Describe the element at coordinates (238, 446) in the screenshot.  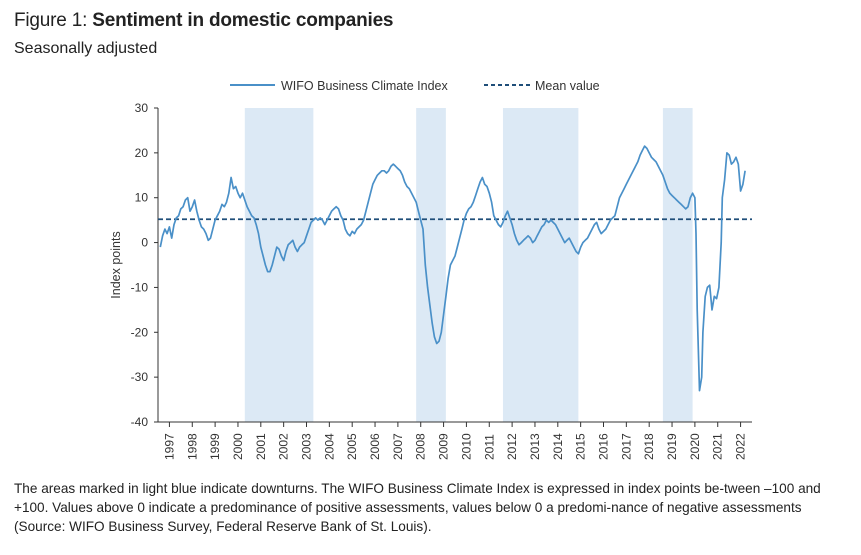
I see `x-tick-label: 2000` at that location.